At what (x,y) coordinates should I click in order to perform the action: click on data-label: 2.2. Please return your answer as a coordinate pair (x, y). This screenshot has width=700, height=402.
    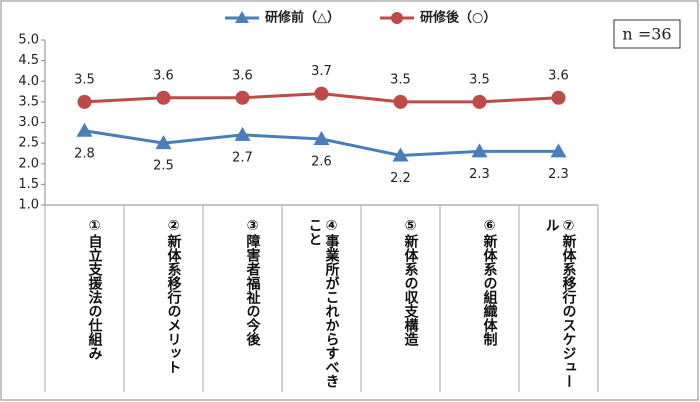
    Looking at the image, I should click on (400, 178).